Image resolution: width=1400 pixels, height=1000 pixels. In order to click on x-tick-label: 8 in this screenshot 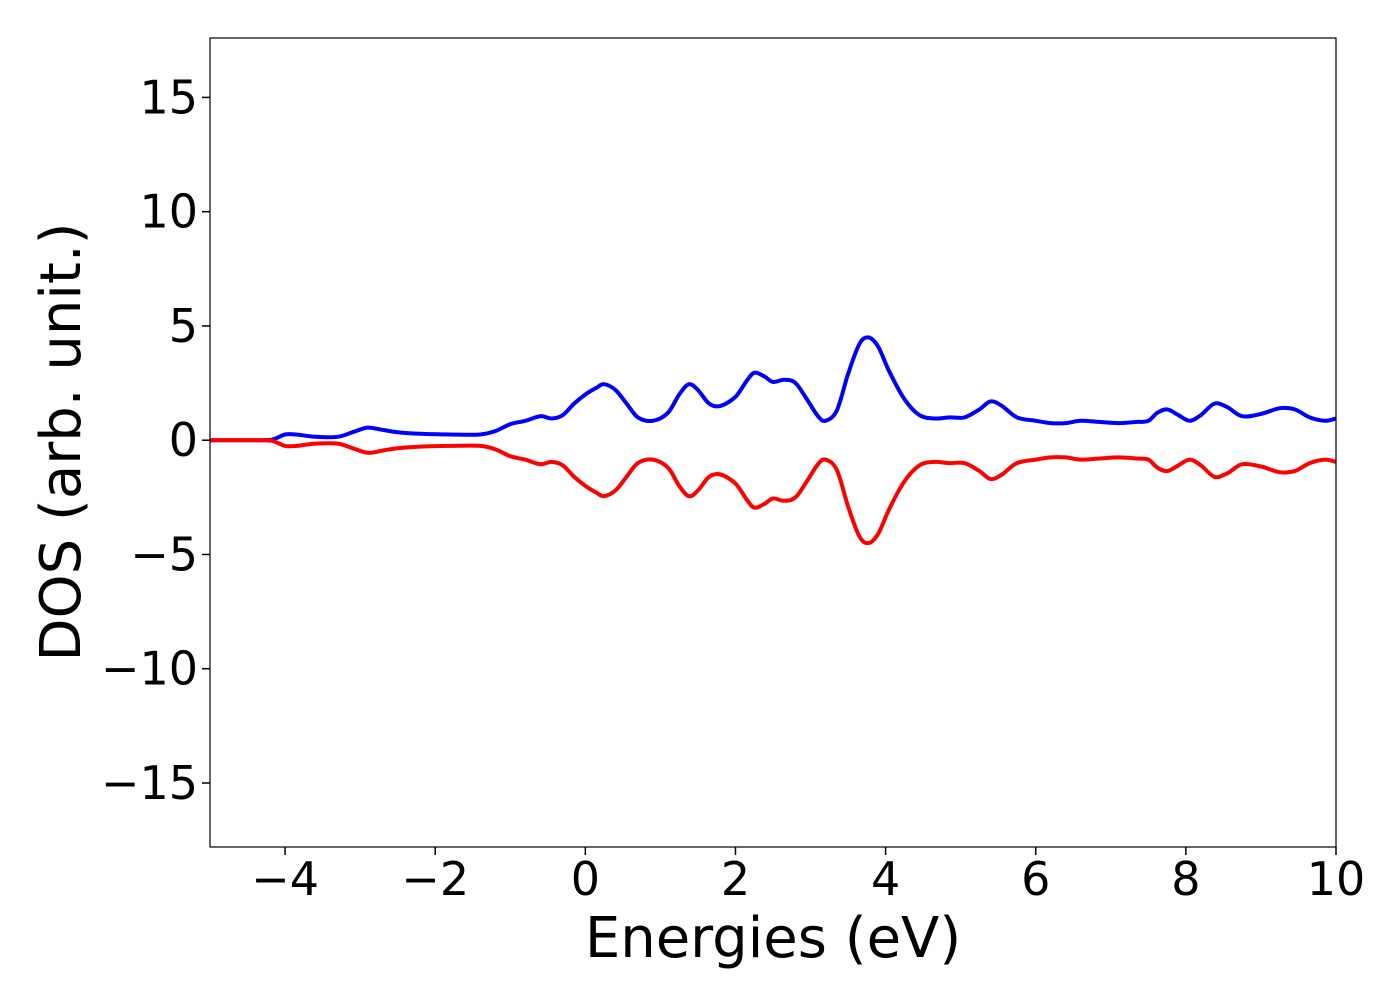, I will do `click(1185, 879)`.